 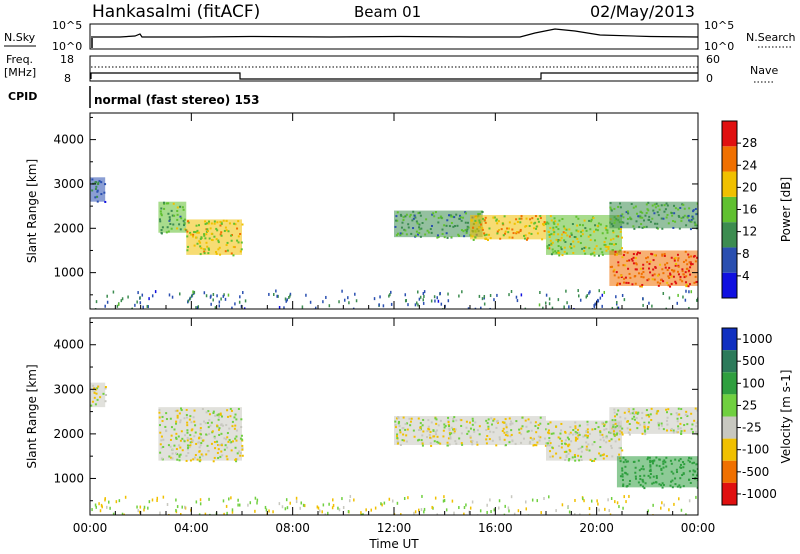 I want to click on colorbar-segment, so click(x=729, y=493).